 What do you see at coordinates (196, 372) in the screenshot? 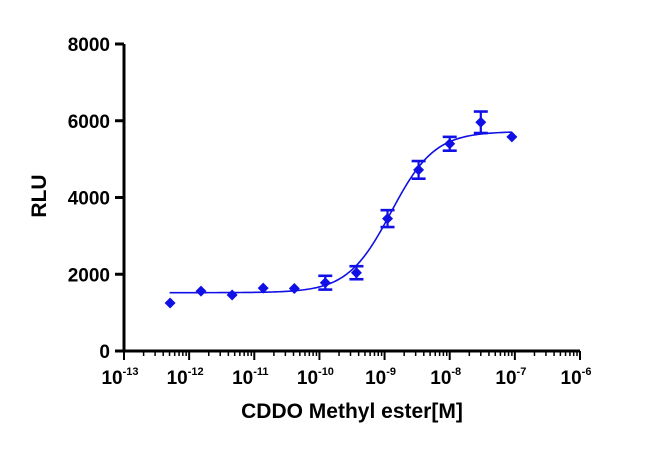
I see `x-tick-exponent-1: -12` at bounding box center [196, 372].